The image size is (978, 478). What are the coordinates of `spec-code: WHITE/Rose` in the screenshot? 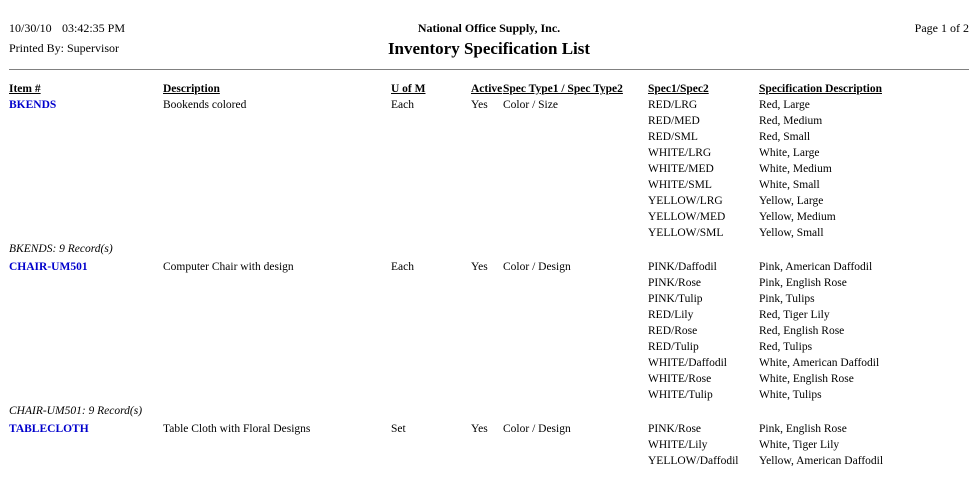 It's located at (680, 379).